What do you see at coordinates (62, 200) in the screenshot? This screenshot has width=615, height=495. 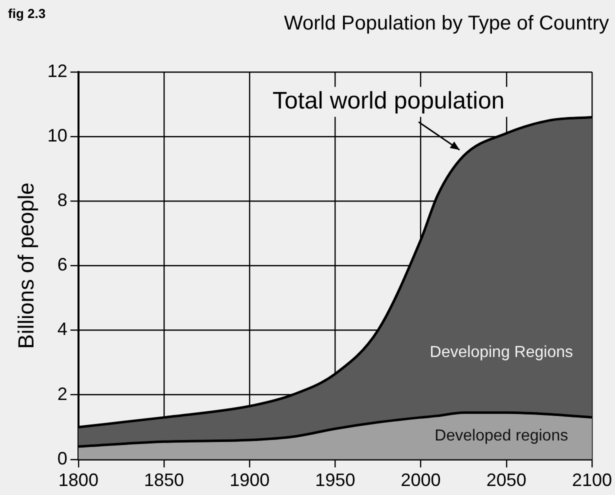 I see `y-tick-label: 8` at bounding box center [62, 200].